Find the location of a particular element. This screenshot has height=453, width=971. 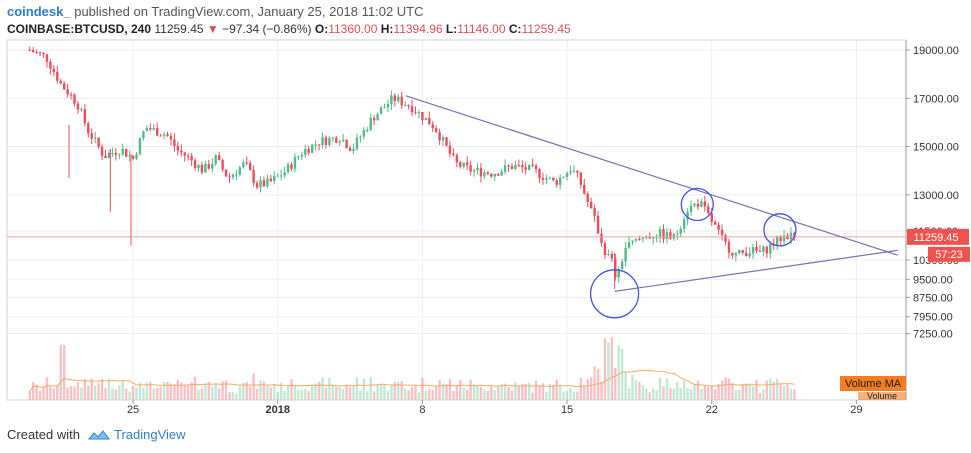

last-price-tag is located at coordinates (938, 236).